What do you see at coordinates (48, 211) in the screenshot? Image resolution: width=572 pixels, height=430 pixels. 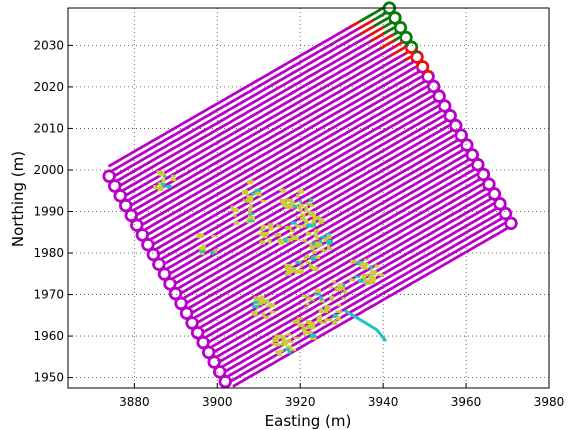 I see `y-tick-label: 1990` at bounding box center [48, 211].